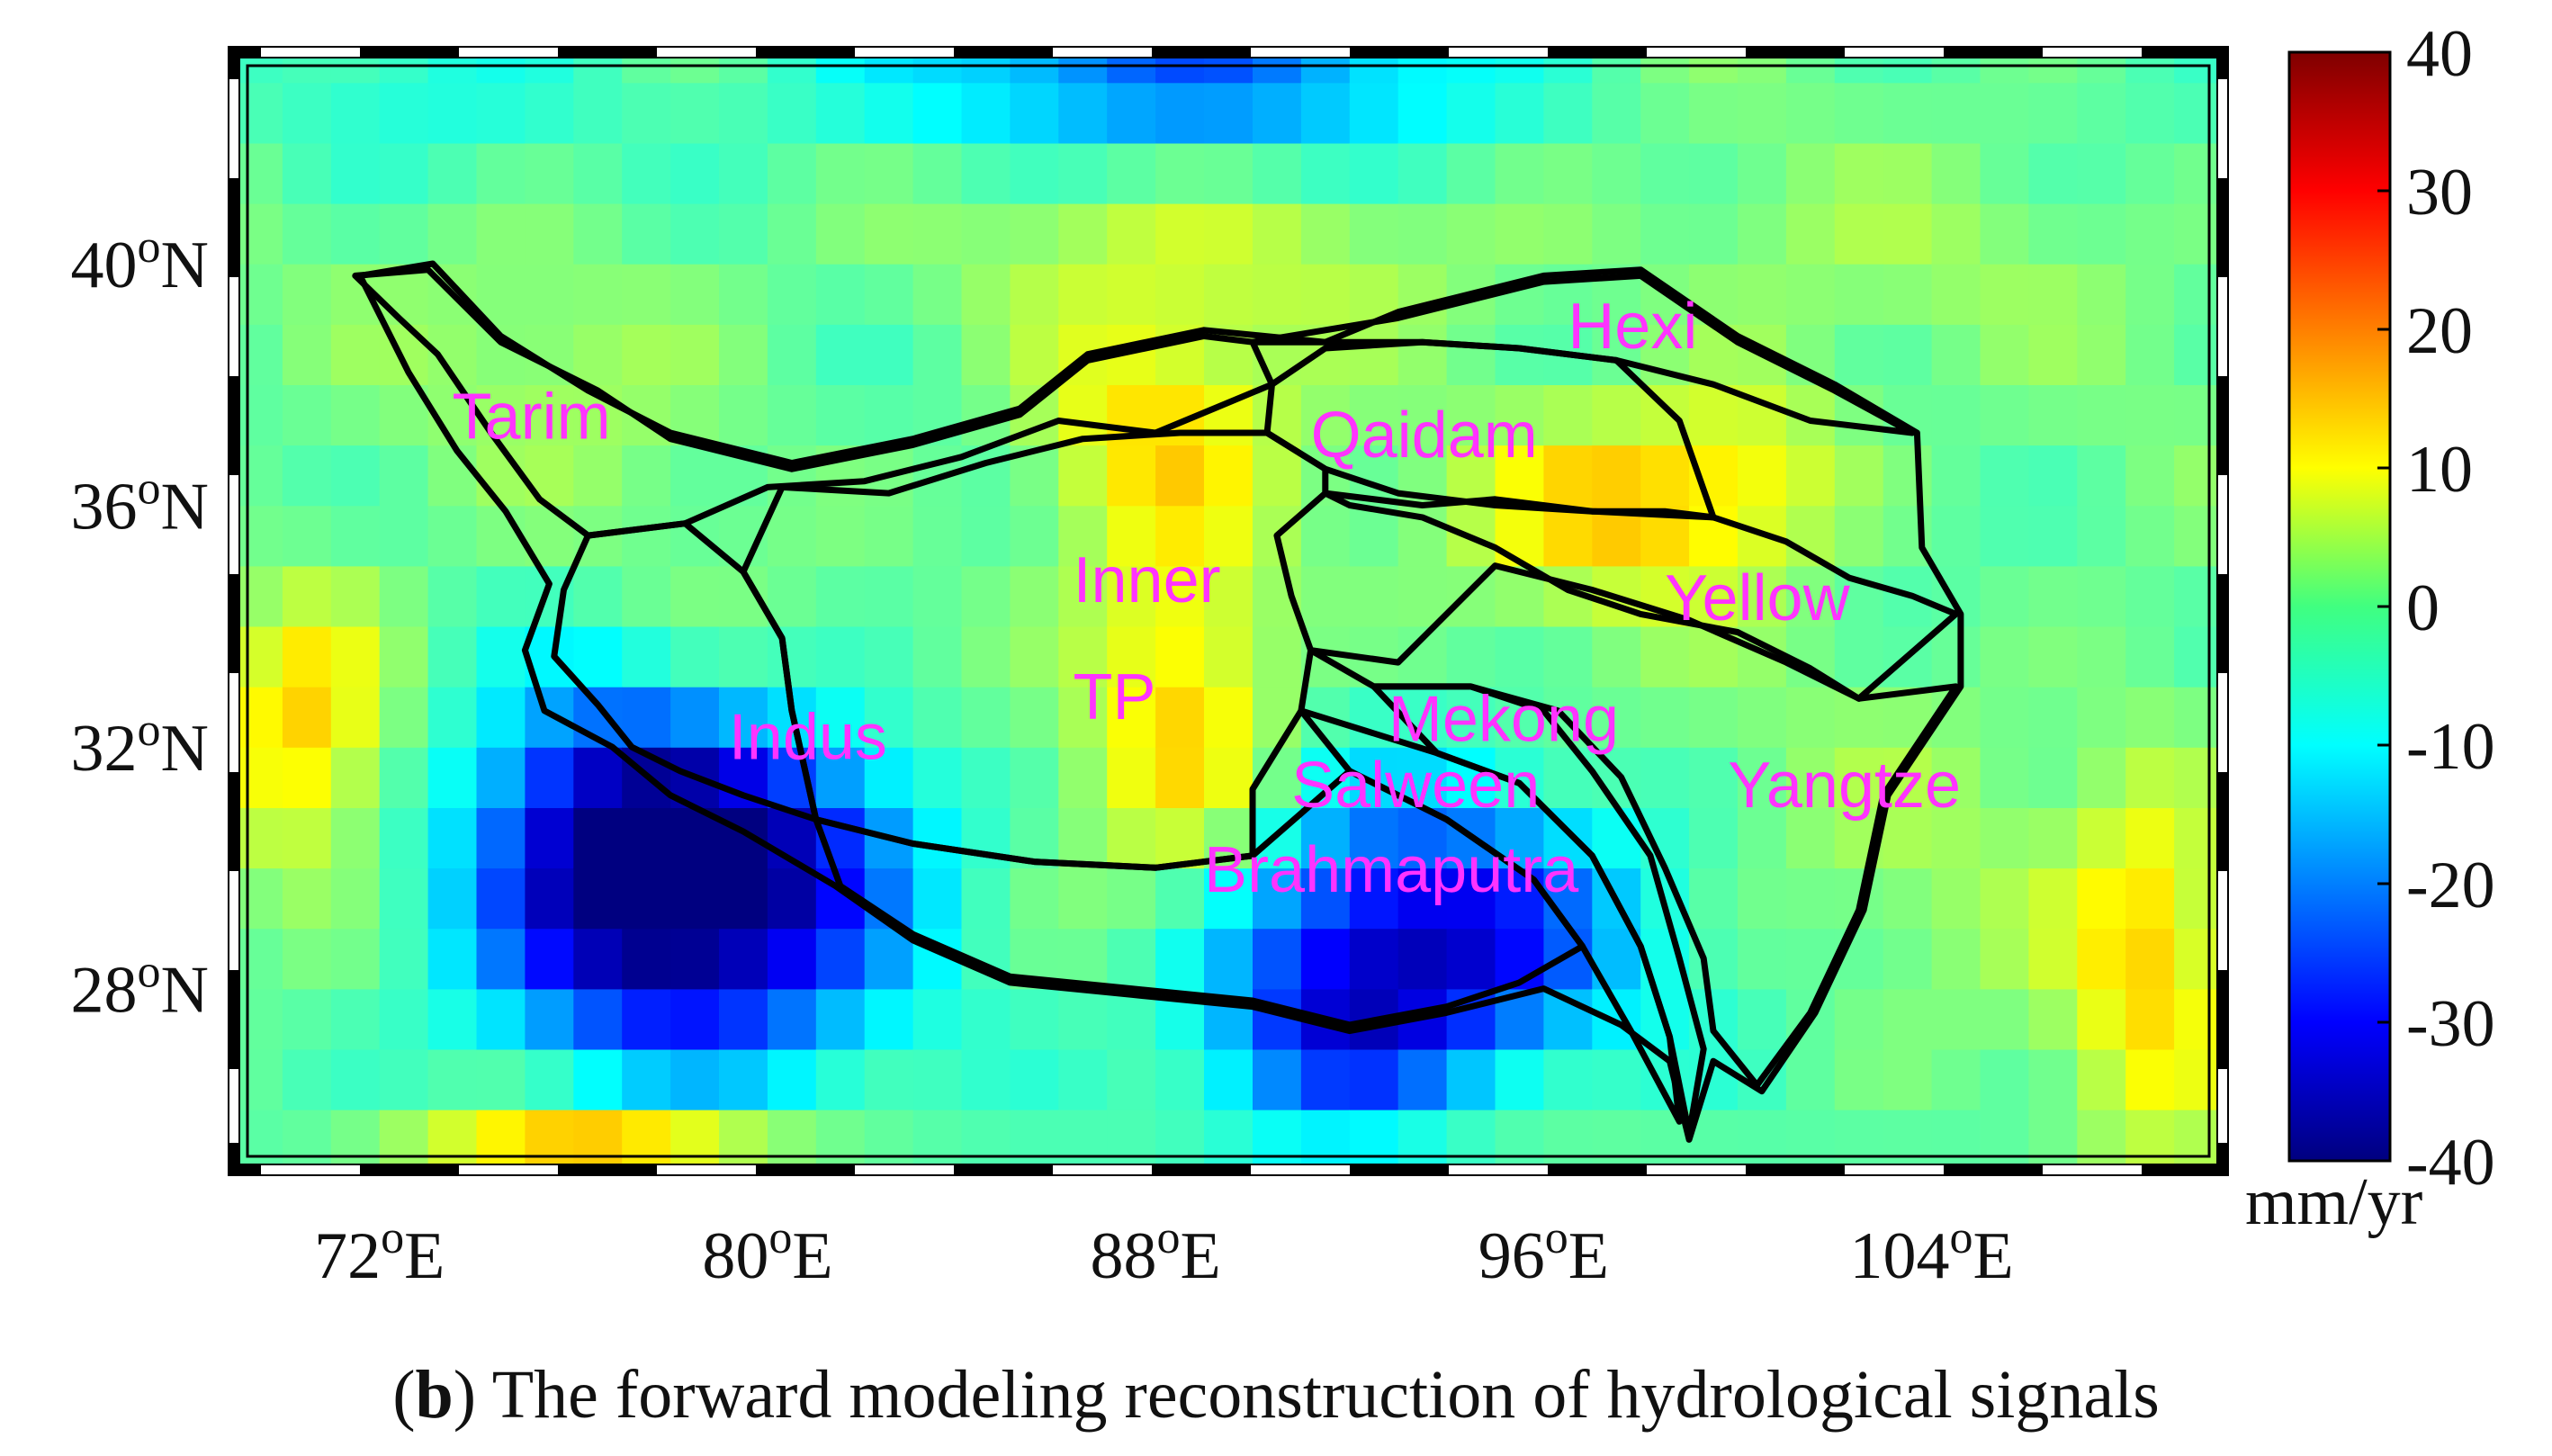 The image size is (2552, 1456). I want to click on tick-label: 96oE, so click(1544, 1252).